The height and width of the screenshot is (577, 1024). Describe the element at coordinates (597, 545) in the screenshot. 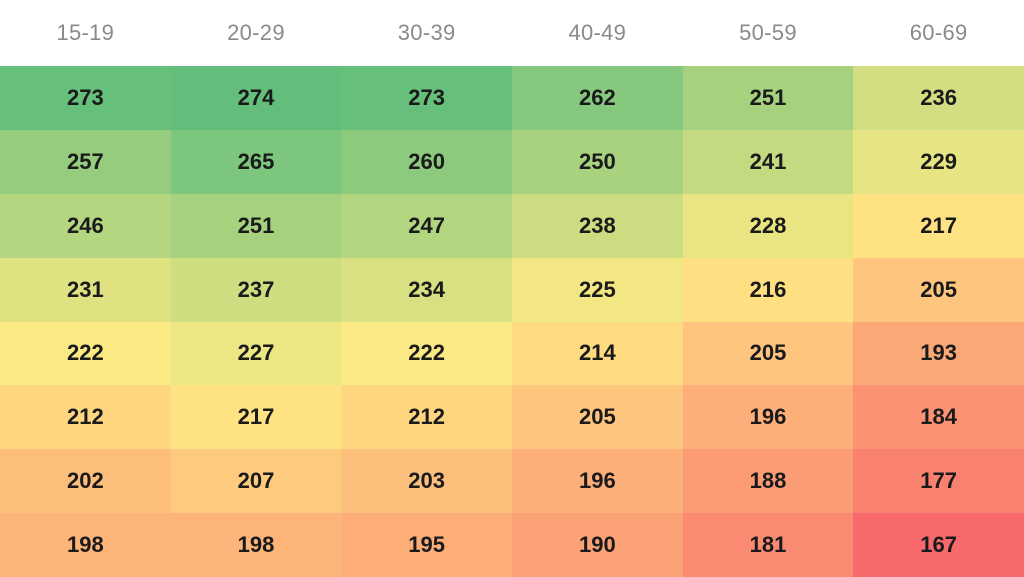

I see `heatmap-cell: 190` at that location.